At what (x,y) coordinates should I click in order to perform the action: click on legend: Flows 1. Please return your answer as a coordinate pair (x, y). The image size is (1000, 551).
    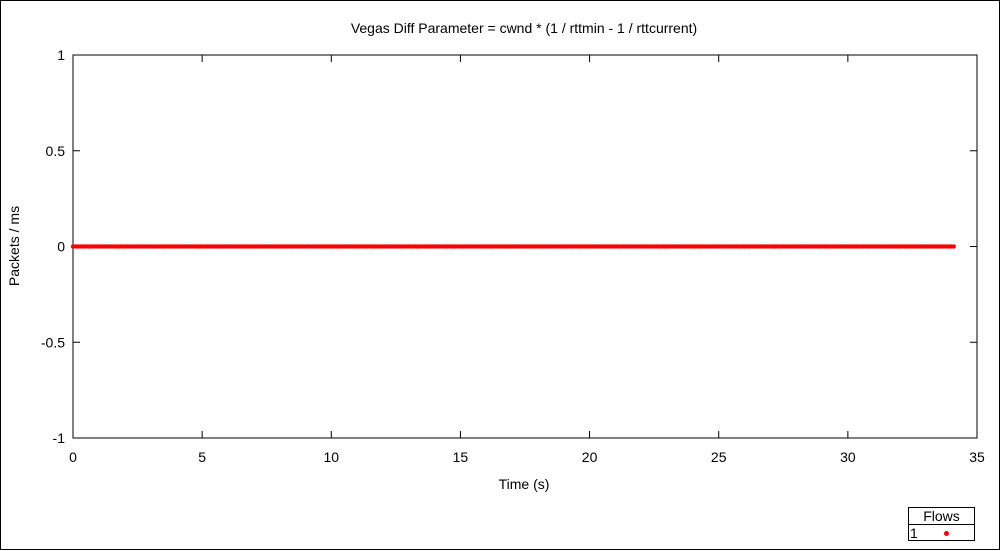
    Looking at the image, I should click on (941, 524).